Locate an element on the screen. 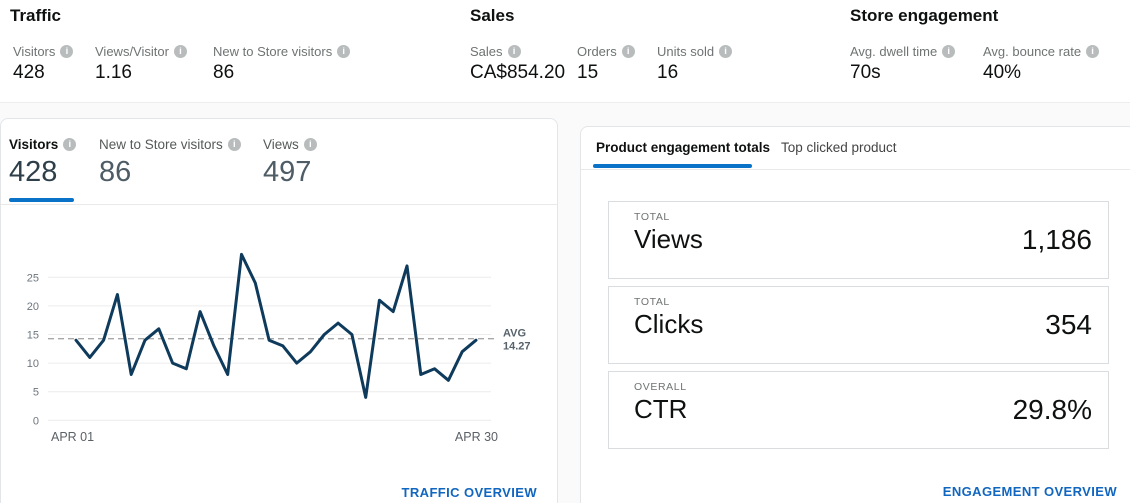 The image size is (1130, 503). stat-value: 1,186 is located at coordinates (1056, 239).